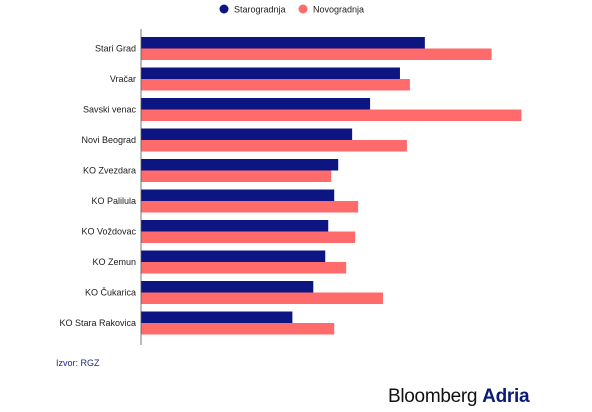 This screenshot has width=592, height=412. What do you see at coordinates (433, 396) in the screenshot?
I see `brand-name: Bloomberg` at bounding box center [433, 396].